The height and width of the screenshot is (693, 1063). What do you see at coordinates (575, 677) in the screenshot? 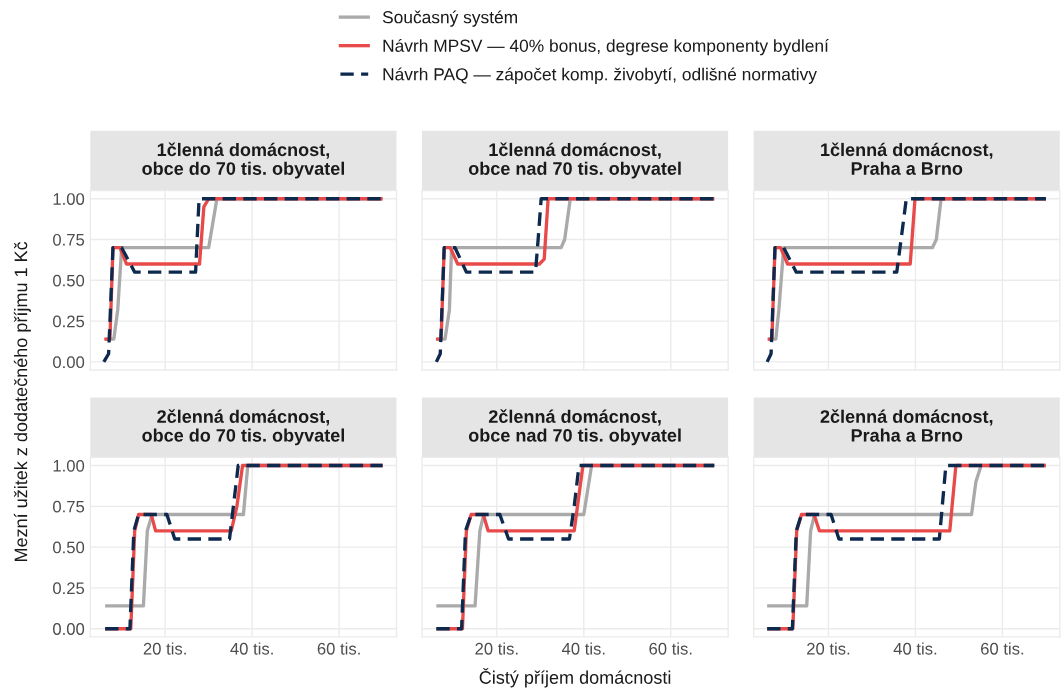
I see `x-axis-title: Čistý příjem domácnosti` at bounding box center [575, 677].